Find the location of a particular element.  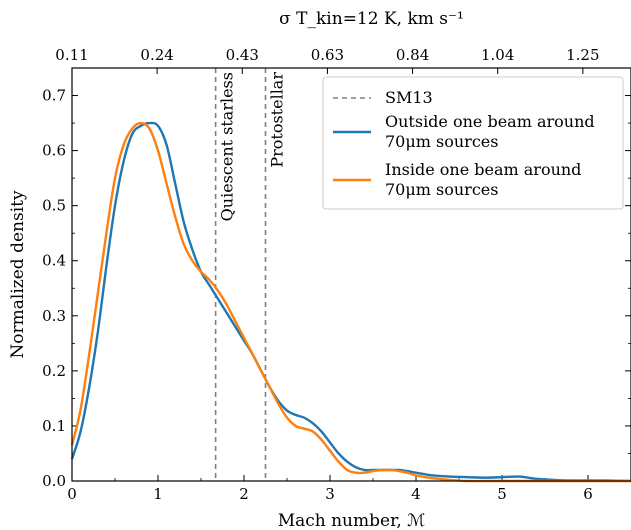

vline-label: Quiescent starless is located at coordinates (227, 146).